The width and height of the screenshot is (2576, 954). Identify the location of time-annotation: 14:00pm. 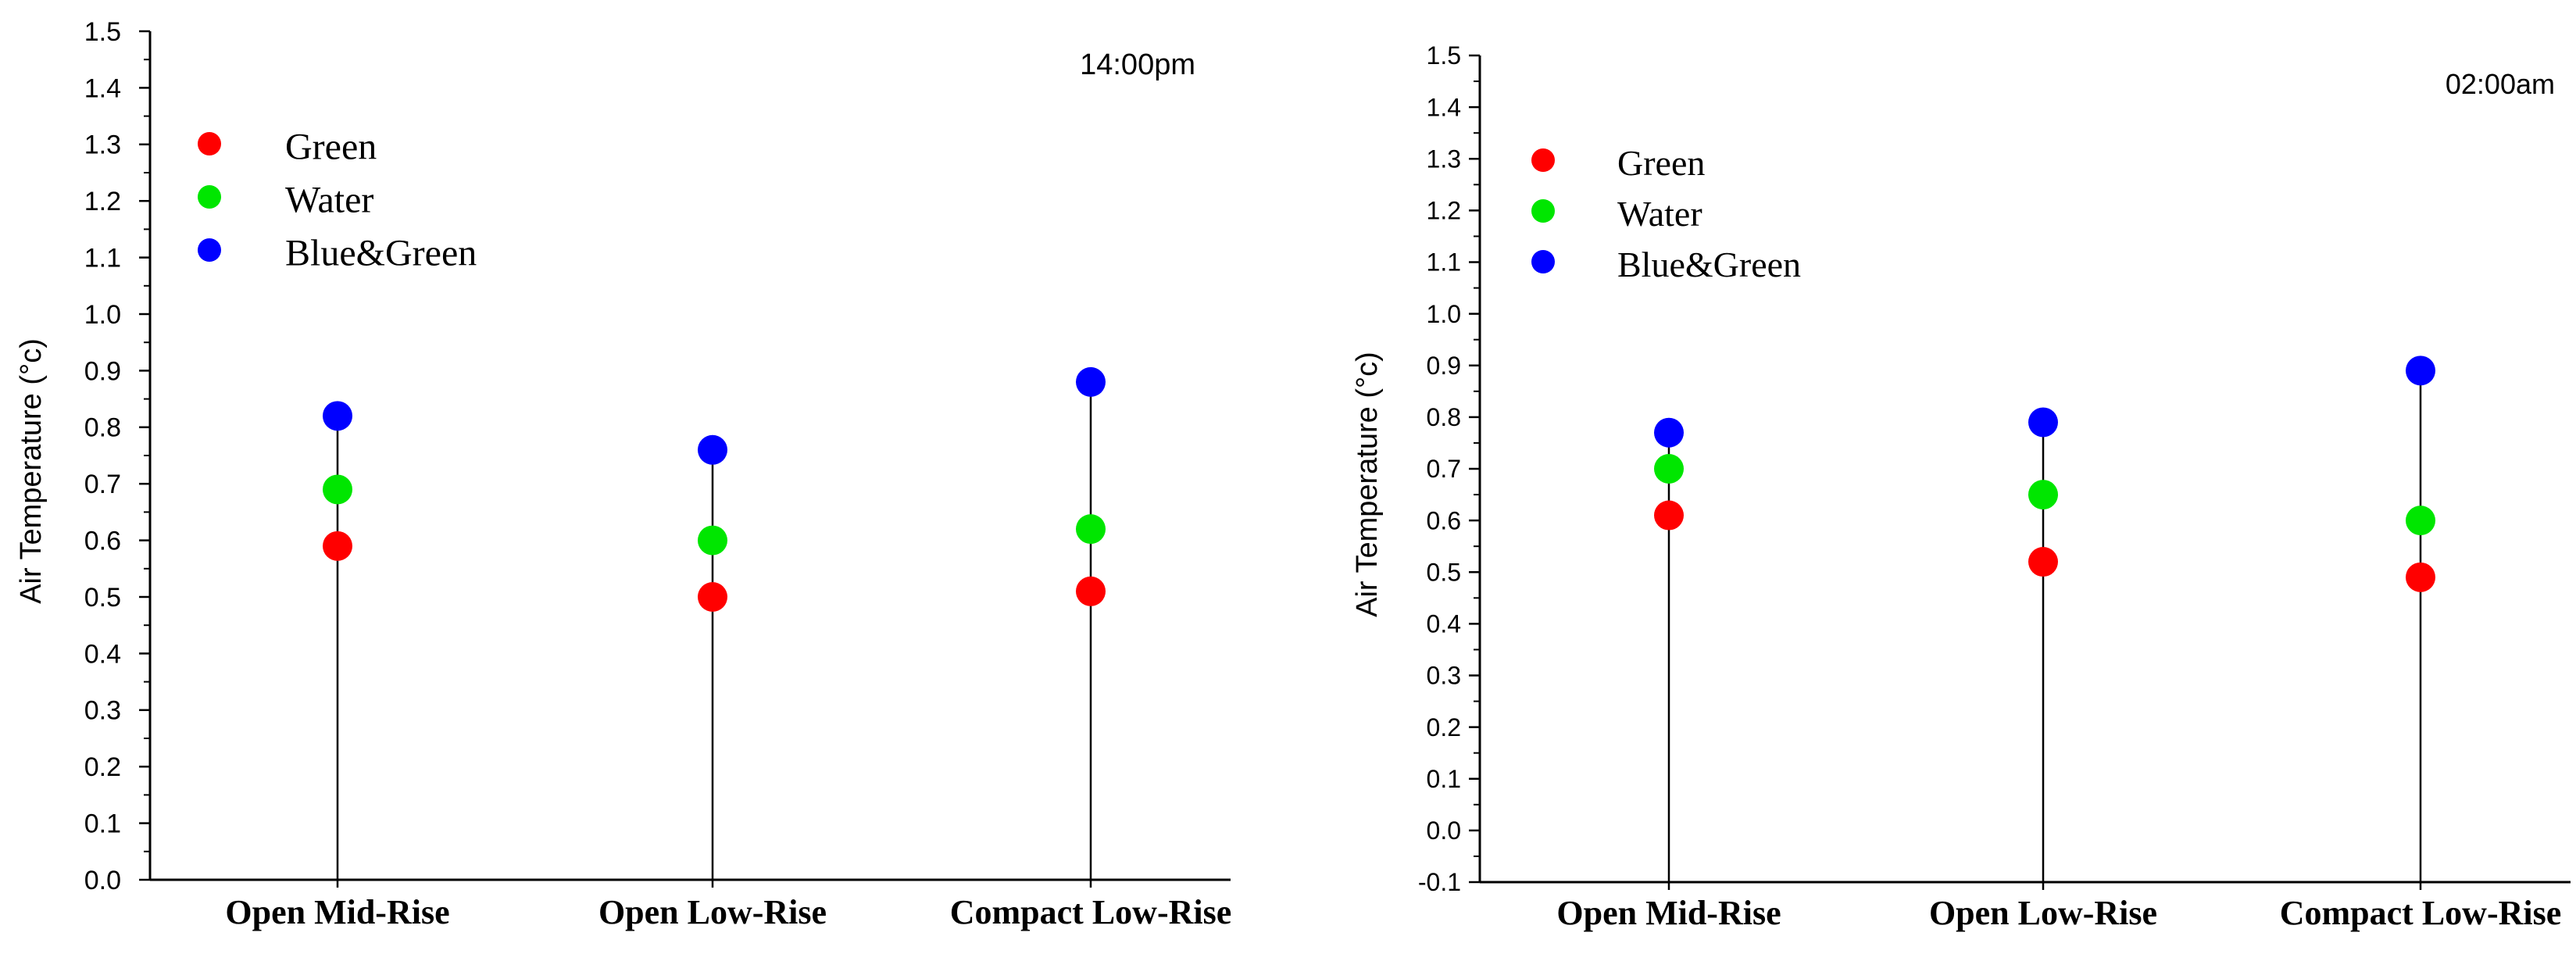
(1138, 64).